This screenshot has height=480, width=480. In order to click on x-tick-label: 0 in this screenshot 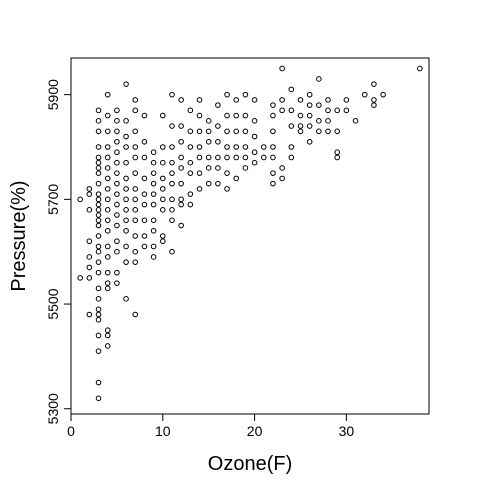, I will do `click(71, 431)`.